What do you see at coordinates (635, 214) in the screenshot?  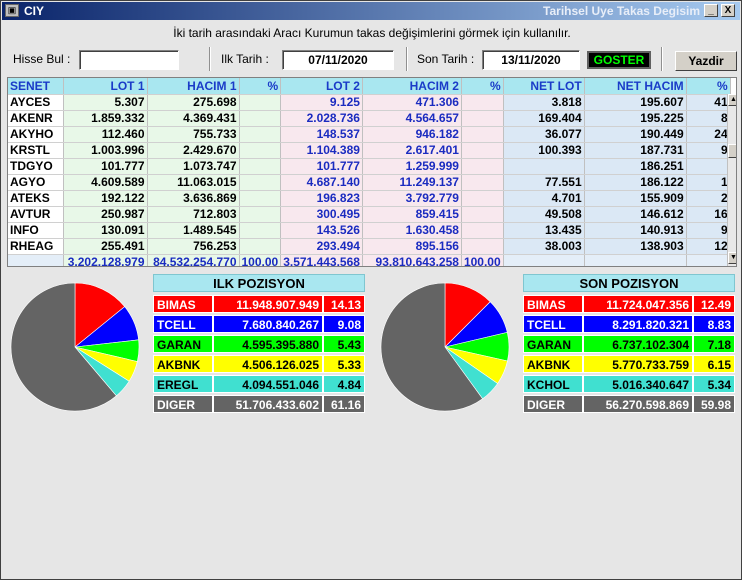 I see `table-cell: 146.612` at bounding box center [635, 214].